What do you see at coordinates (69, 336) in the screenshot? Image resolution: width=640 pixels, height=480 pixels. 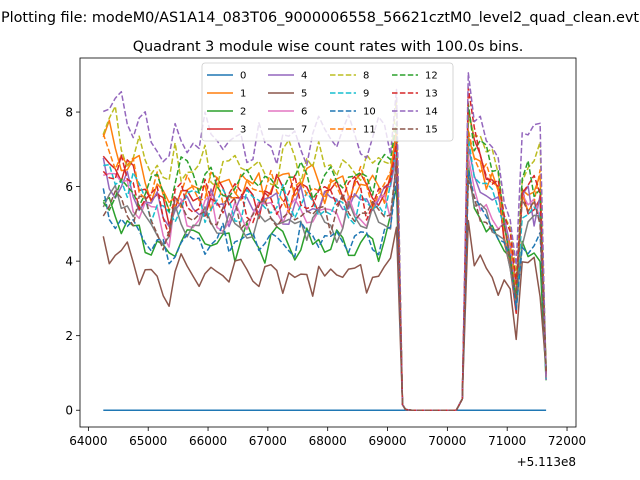 I see `y-tick-label: 2` at bounding box center [69, 336].